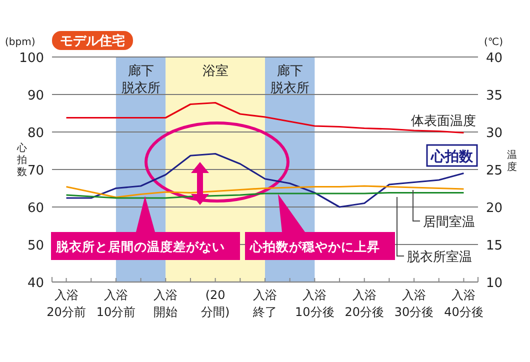  I want to click on x-tick-label: 入浴10分前, so click(116, 303).